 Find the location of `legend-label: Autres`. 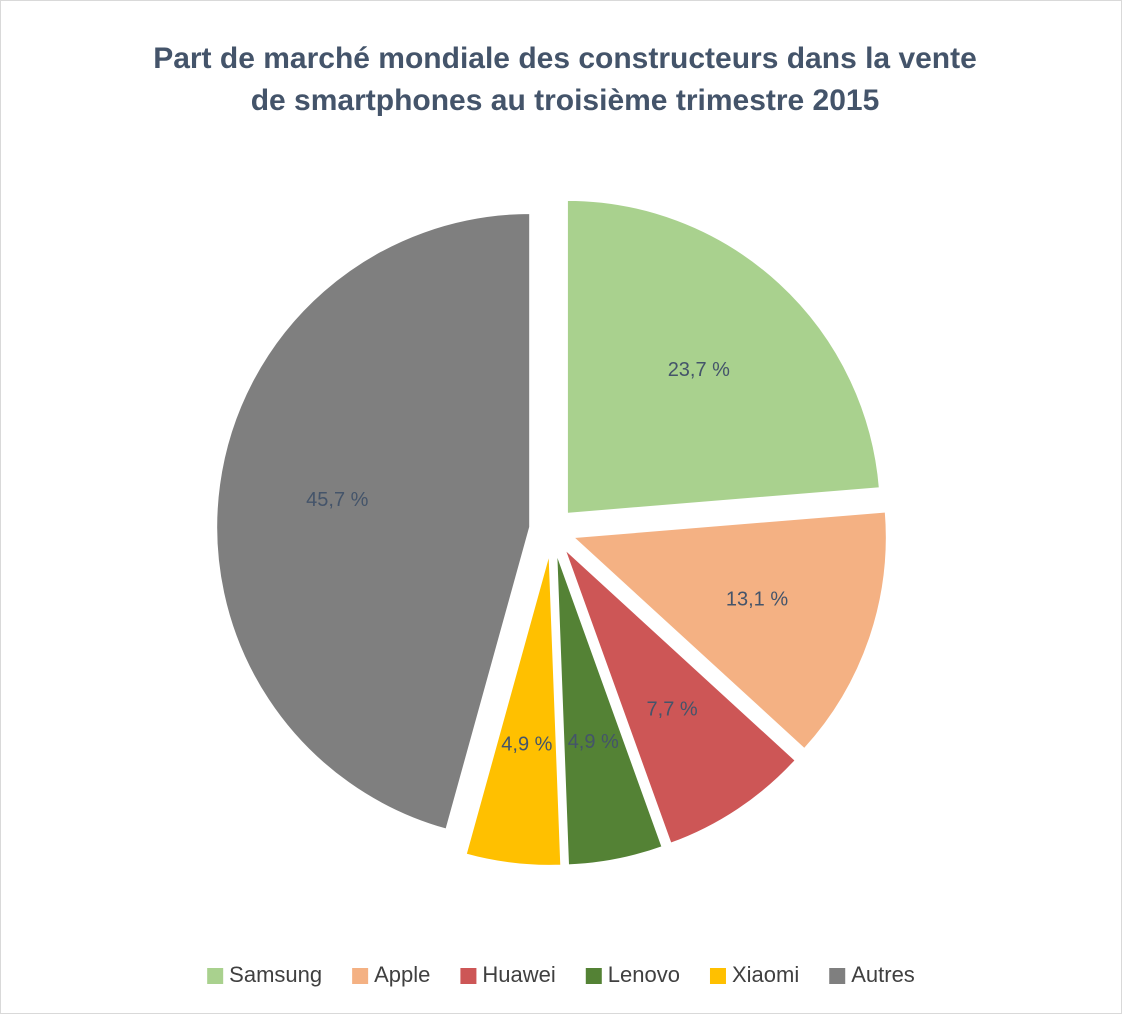

legend-label: Autres is located at coordinates (883, 974).